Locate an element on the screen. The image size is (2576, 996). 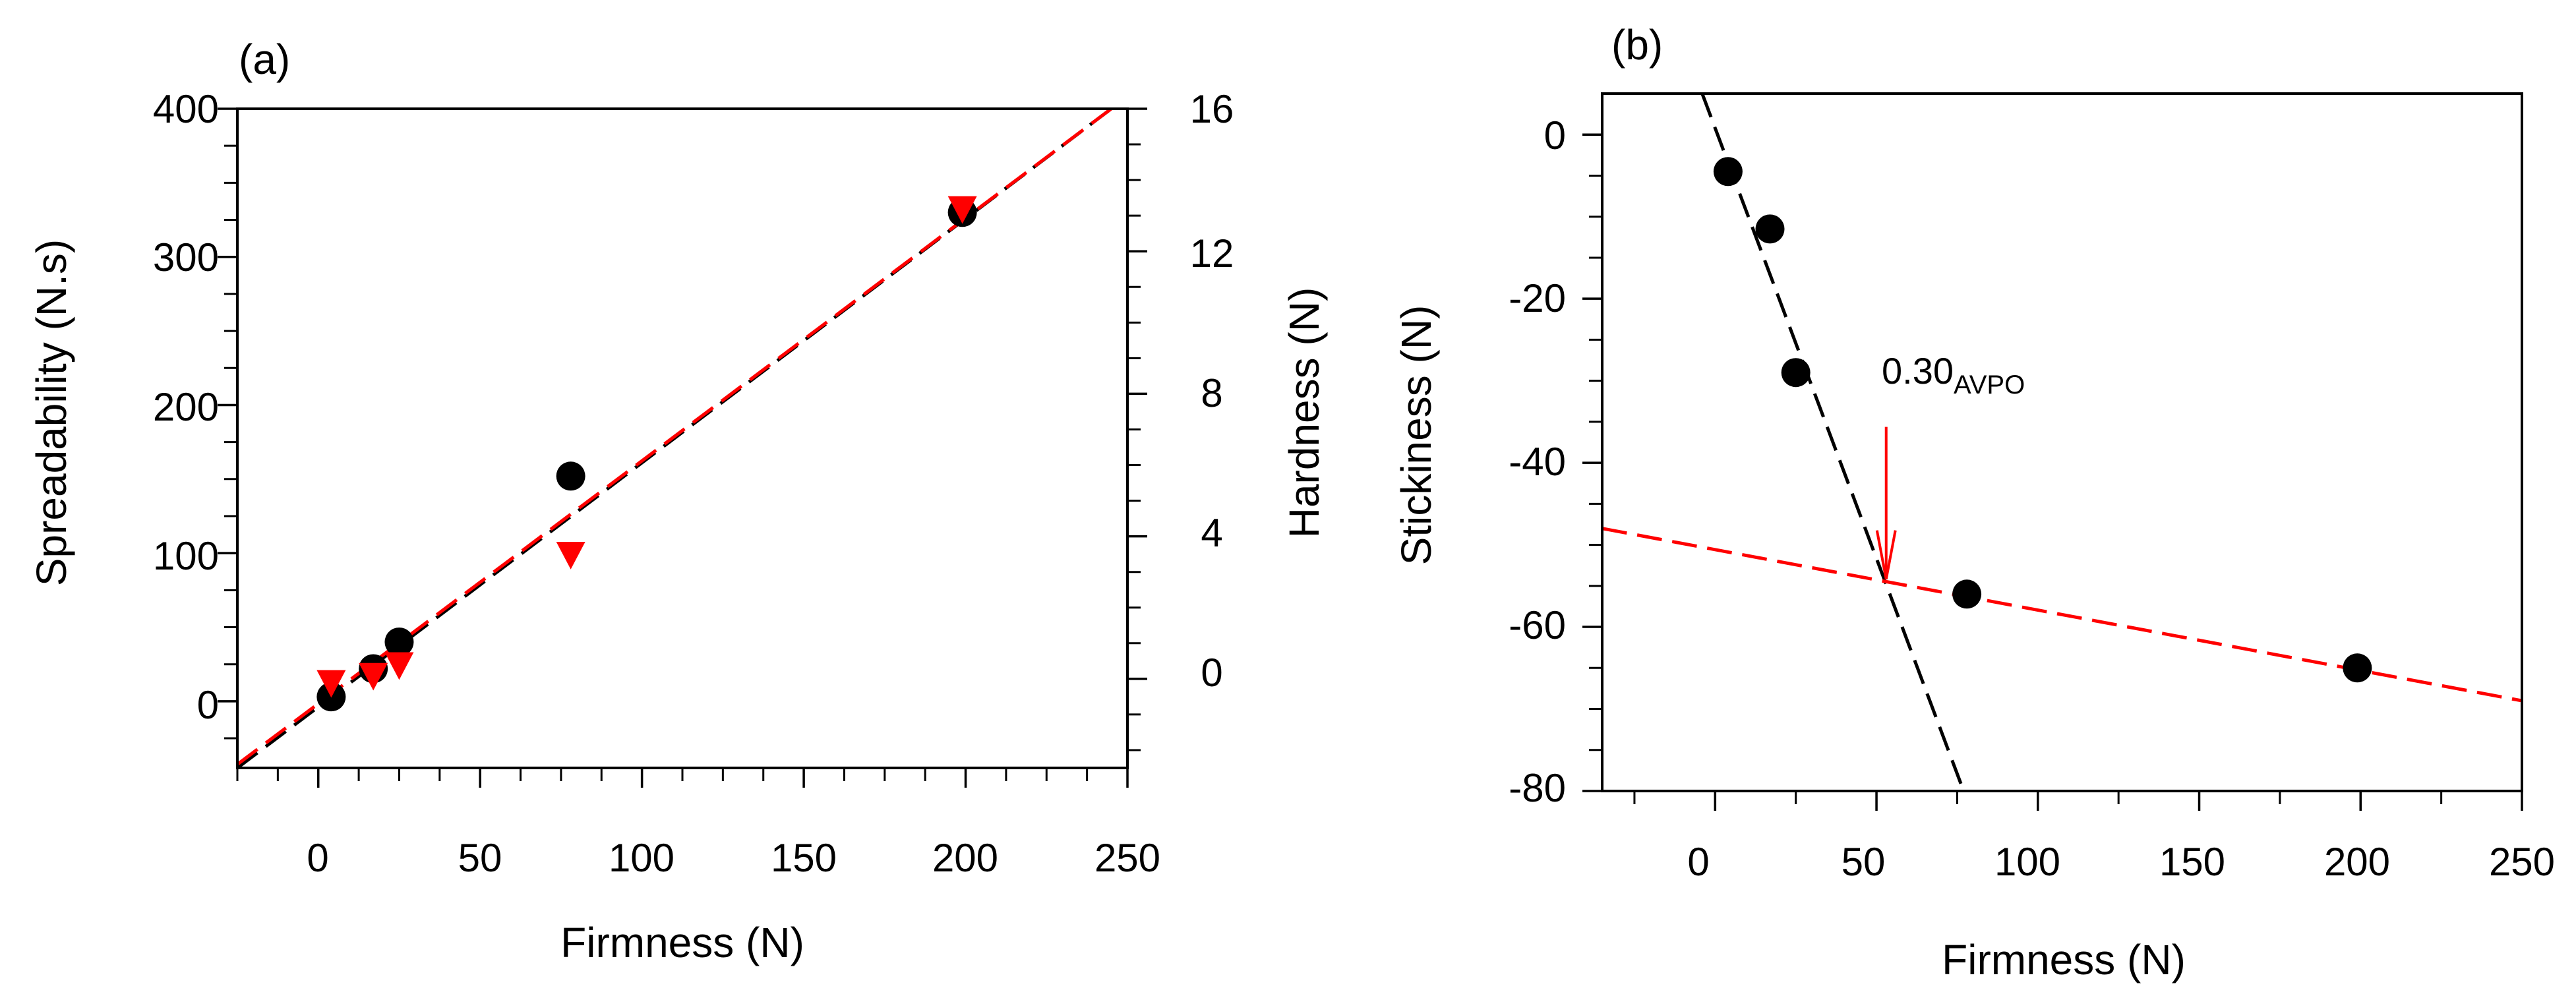
panel-b-annotation-arrow is located at coordinates (1886, 502).